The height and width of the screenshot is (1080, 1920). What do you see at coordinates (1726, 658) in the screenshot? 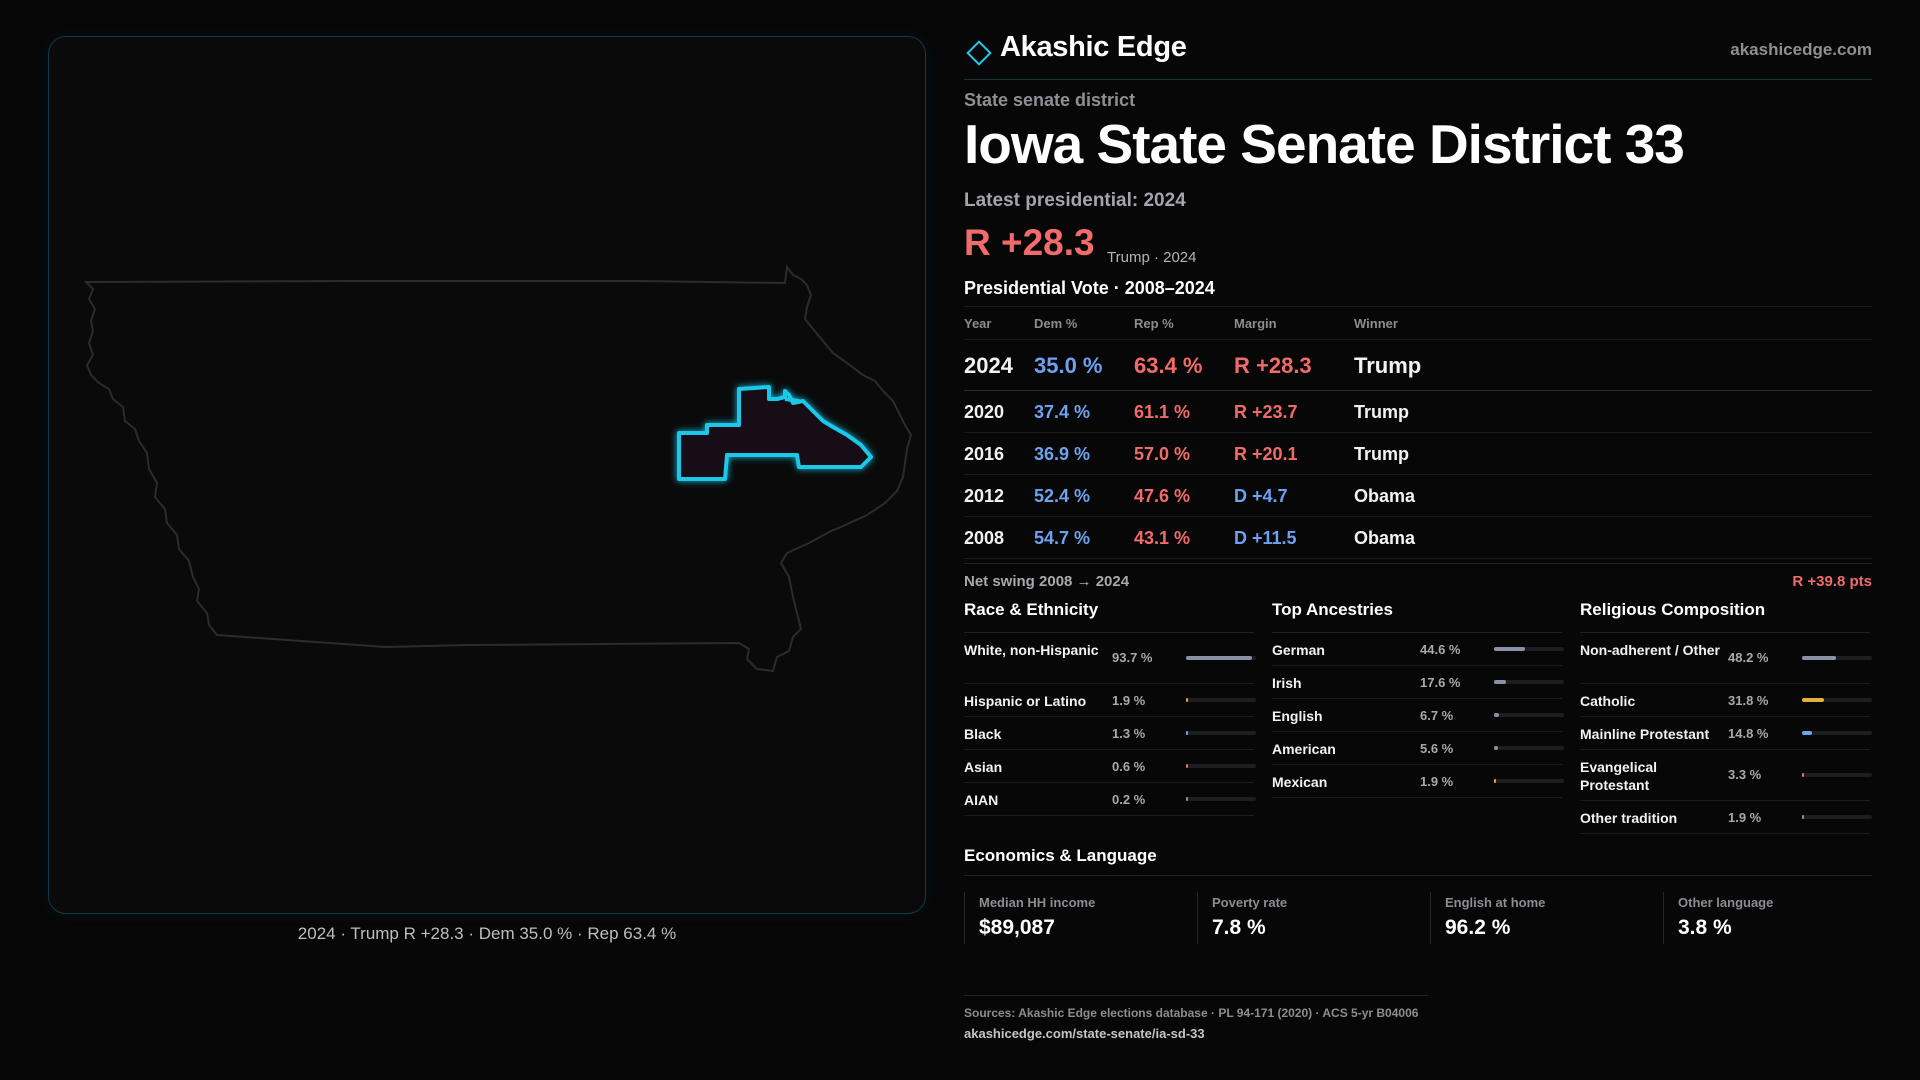
I see `religion-row: Non-adherent / Other 48.2 %` at bounding box center [1726, 658].